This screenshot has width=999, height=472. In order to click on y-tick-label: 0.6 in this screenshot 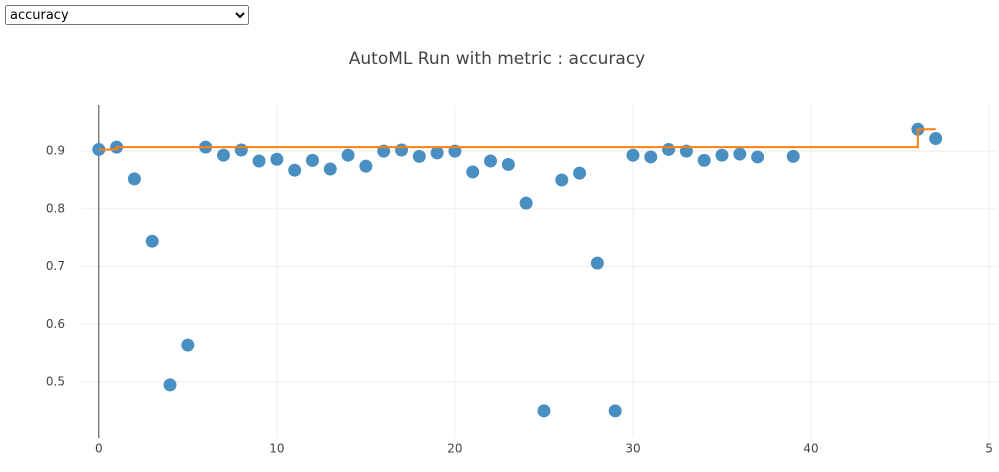, I will do `click(55, 324)`.